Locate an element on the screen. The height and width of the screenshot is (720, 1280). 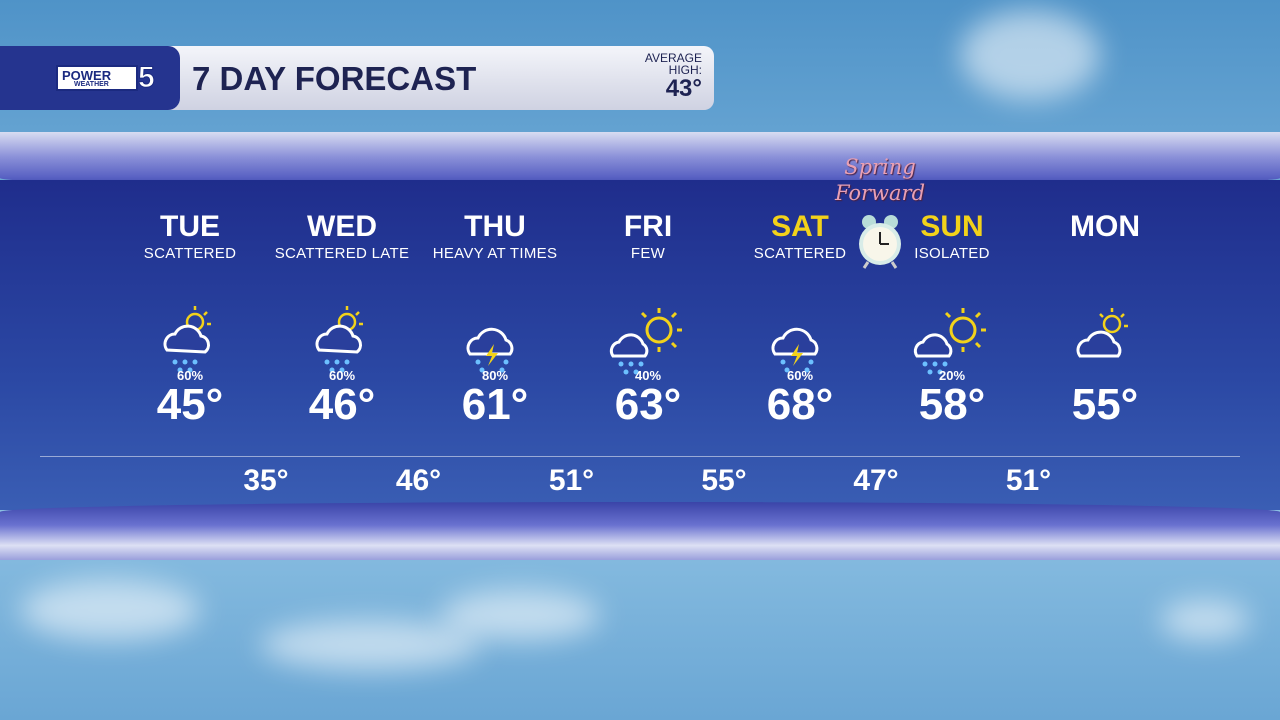
power-of-5-logo: POWER WEATHER 5 is located at coordinates (109, 78).